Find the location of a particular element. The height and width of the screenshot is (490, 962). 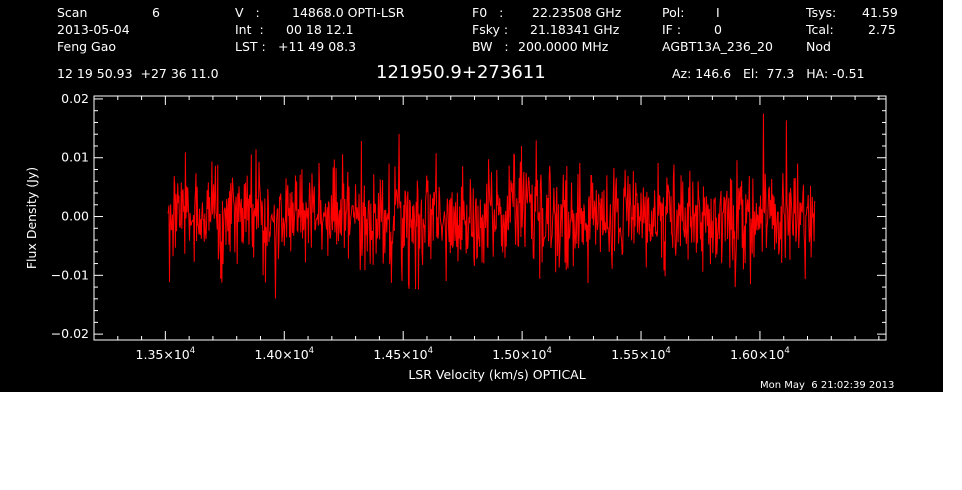

az-el-ha: Az: 146.6 El: 77.3 HA: -0.51 is located at coordinates (768, 73).